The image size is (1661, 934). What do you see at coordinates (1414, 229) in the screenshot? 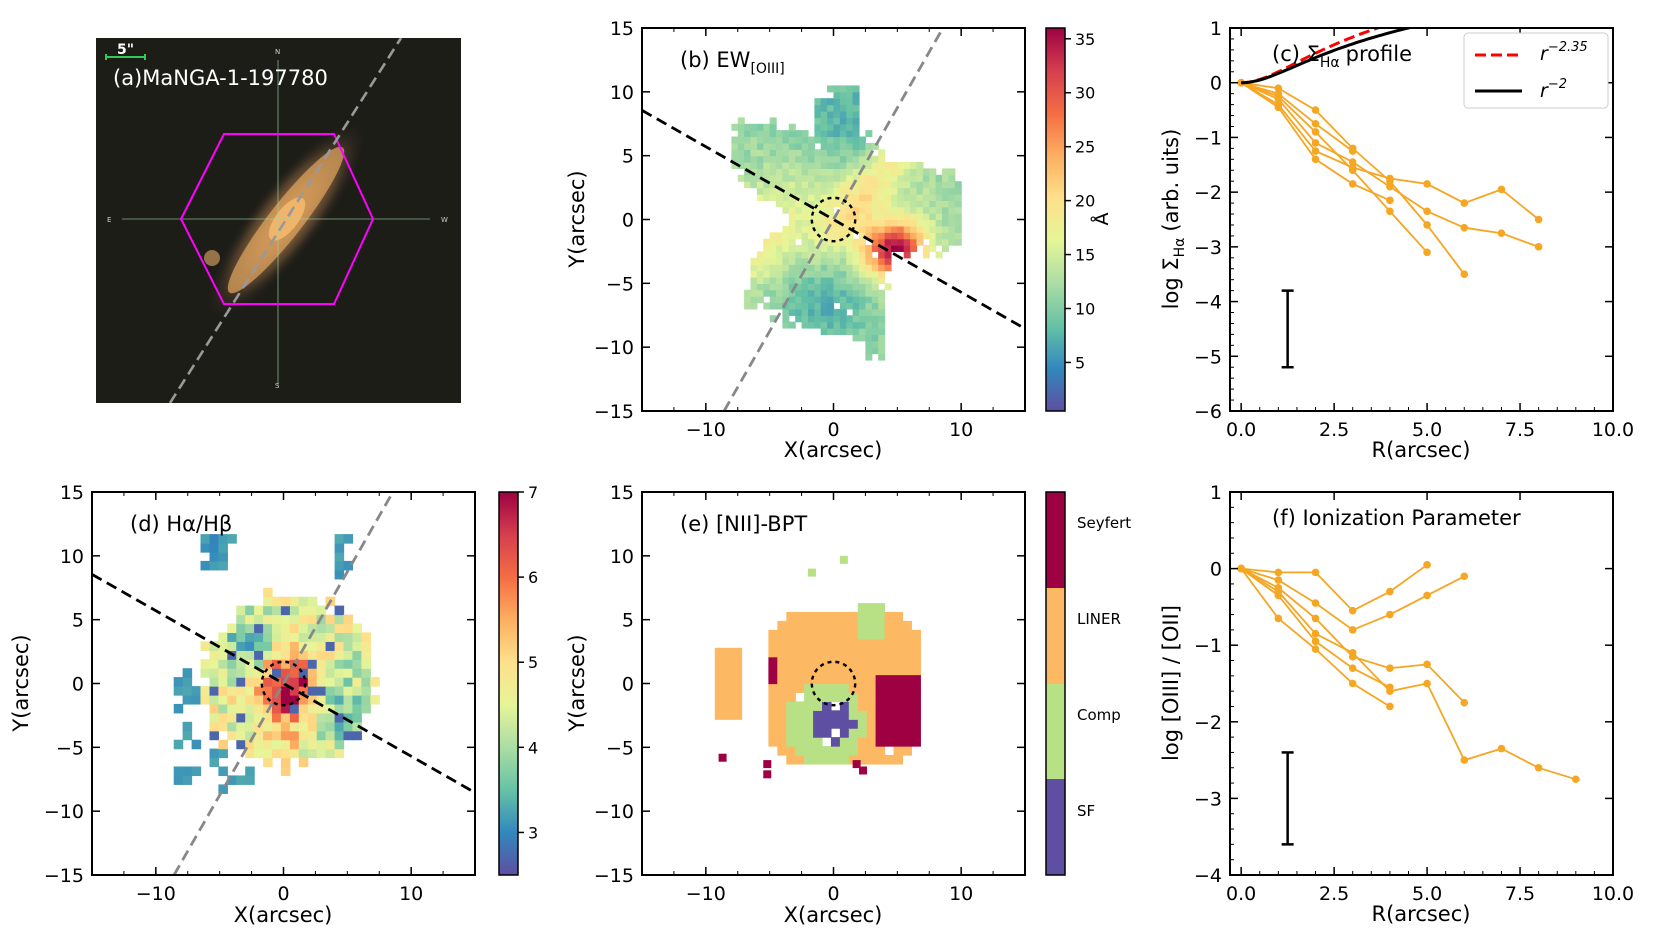
I see `panel-c-ticks: 0.0 2.5 5.0 7.5 10.0−6−5−4−3−2−101` at bounding box center [1414, 229].